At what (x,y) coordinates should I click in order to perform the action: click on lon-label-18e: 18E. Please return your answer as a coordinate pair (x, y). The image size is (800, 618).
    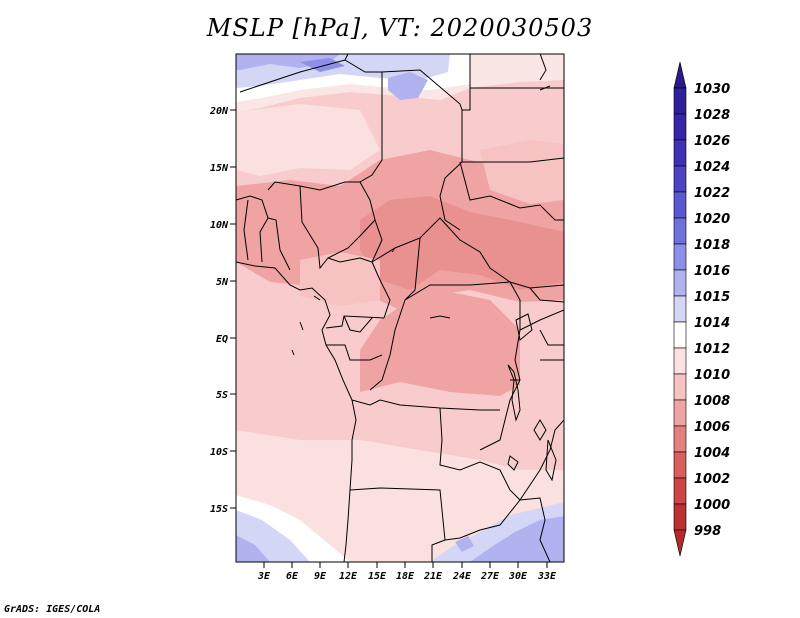
    Looking at the image, I should click on (405, 576).